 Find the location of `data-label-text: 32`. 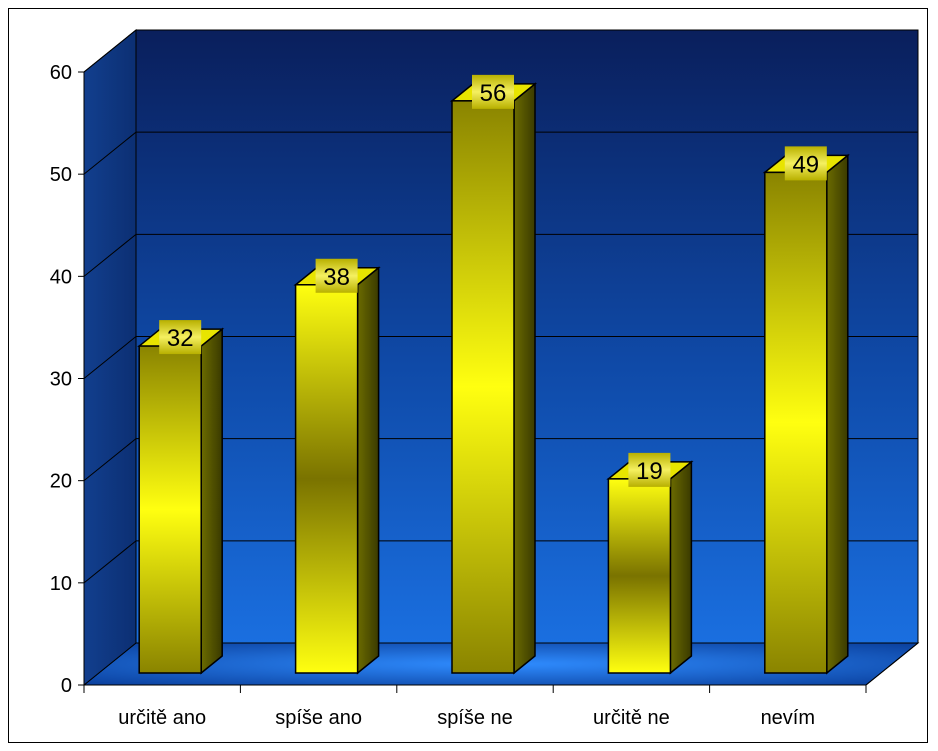

data-label-text: 32 is located at coordinates (180, 338).